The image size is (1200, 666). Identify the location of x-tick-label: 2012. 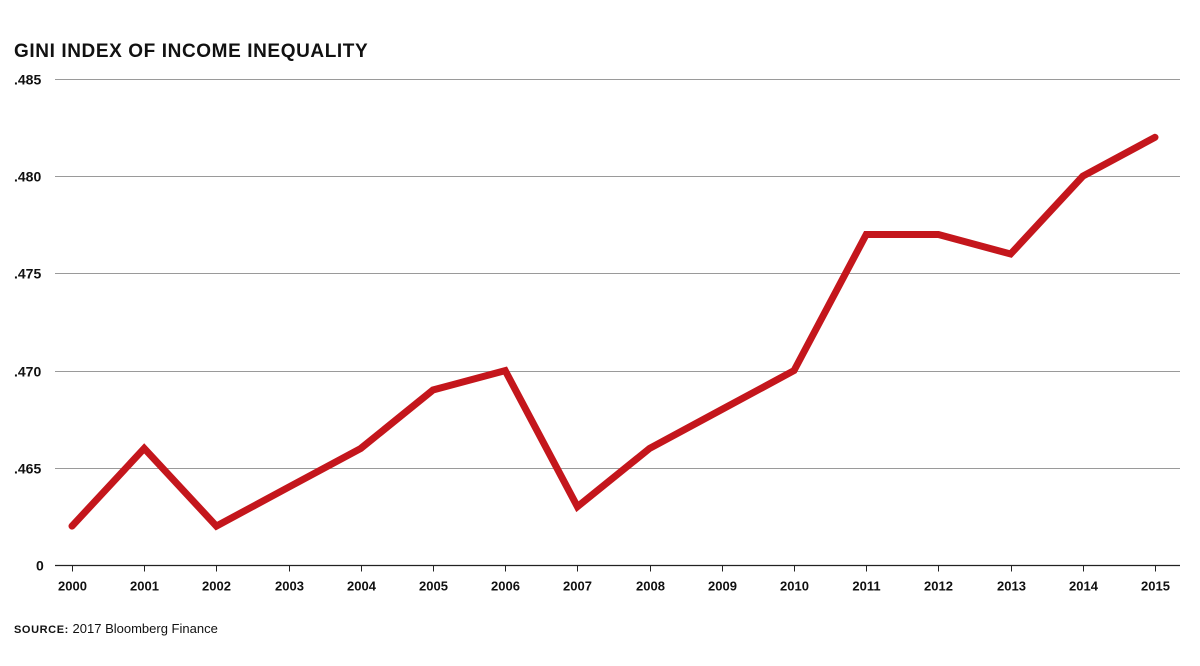
(938, 586).